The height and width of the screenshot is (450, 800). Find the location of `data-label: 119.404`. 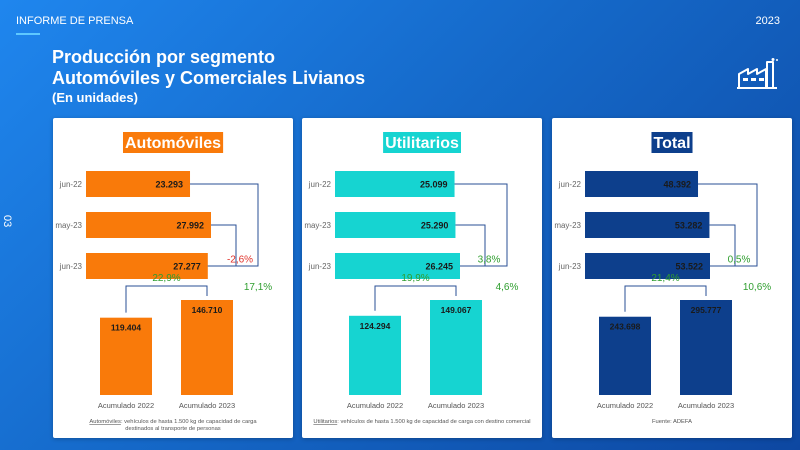

data-label: 119.404 is located at coordinates (126, 328).